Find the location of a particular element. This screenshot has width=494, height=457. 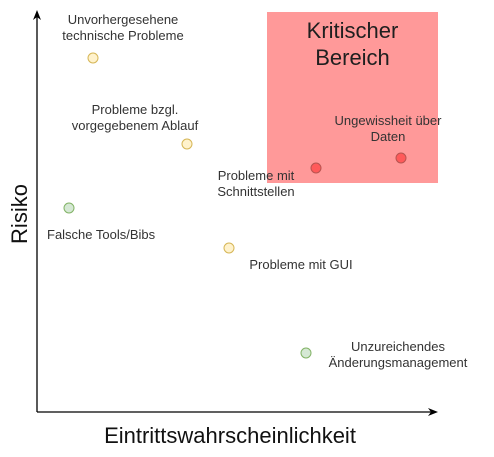

dot-daten is located at coordinates (401, 158).